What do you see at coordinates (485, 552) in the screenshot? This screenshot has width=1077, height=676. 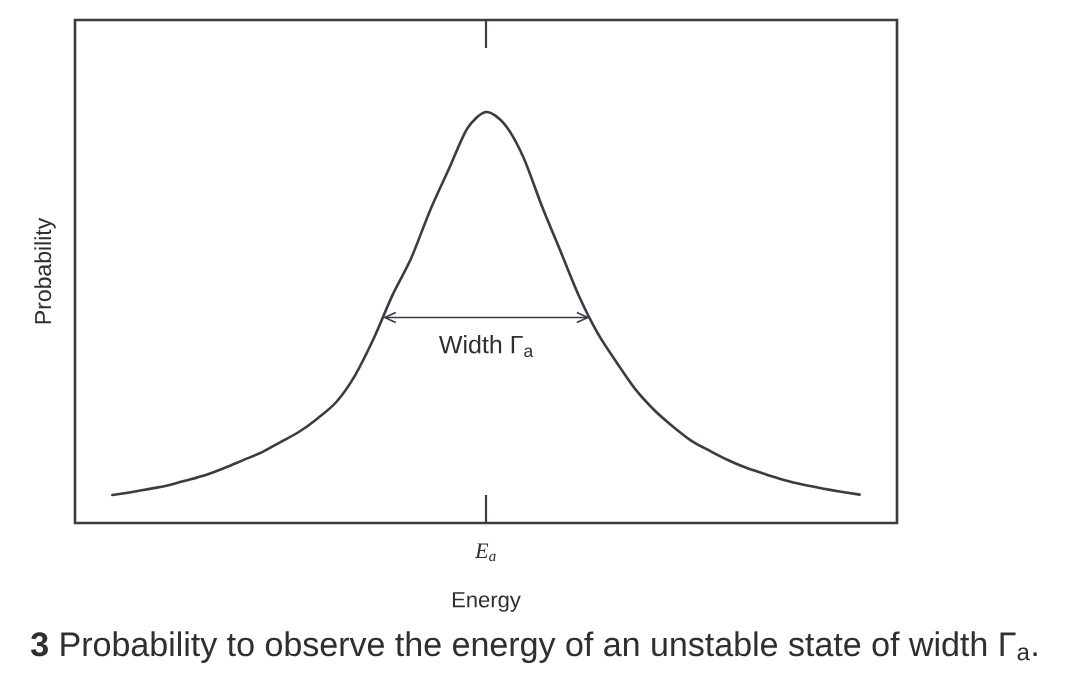 I see `text: E$_{a}$` at bounding box center [485, 552].